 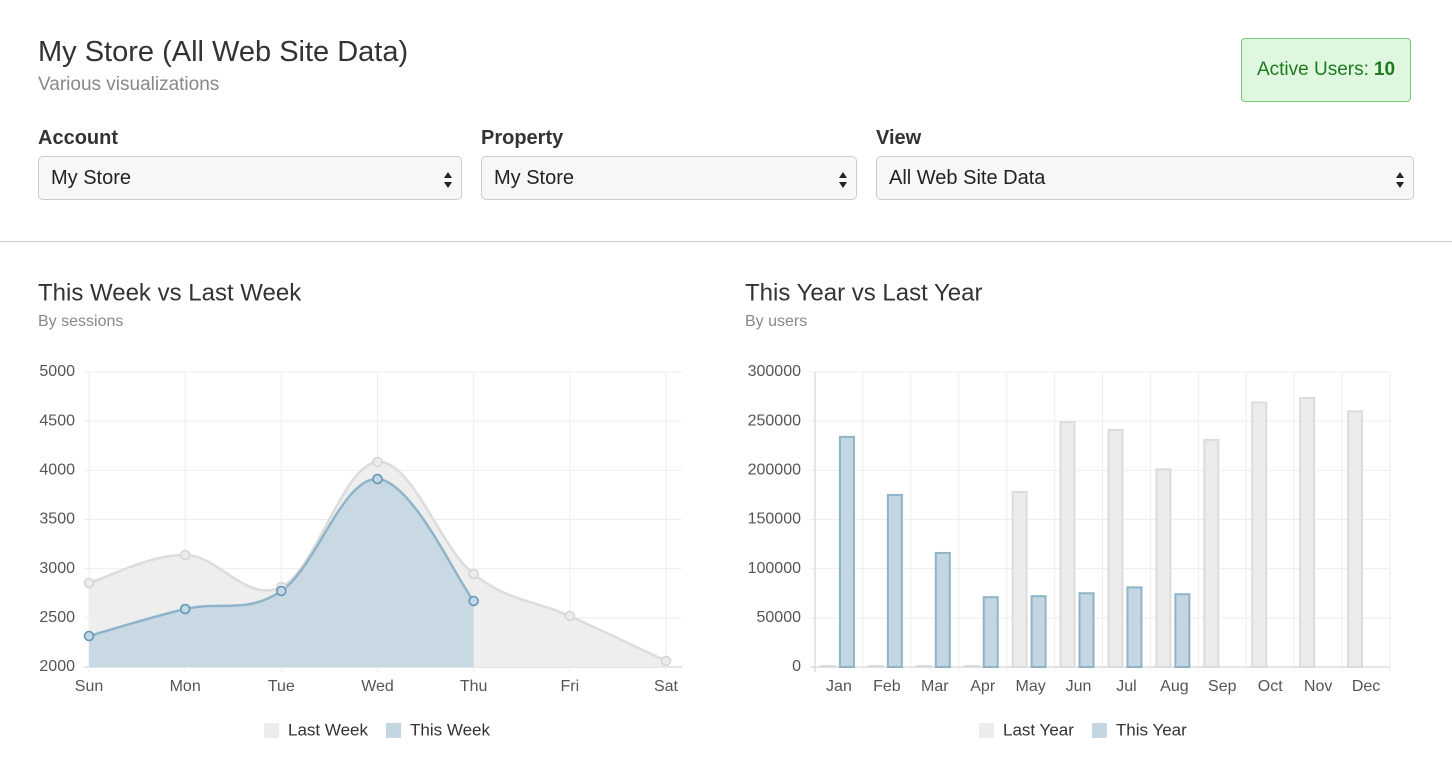 What do you see at coordinates (839, 686) in the screenshot?
I see `x-tick-label: Jan` at bounding box center [839, 686].